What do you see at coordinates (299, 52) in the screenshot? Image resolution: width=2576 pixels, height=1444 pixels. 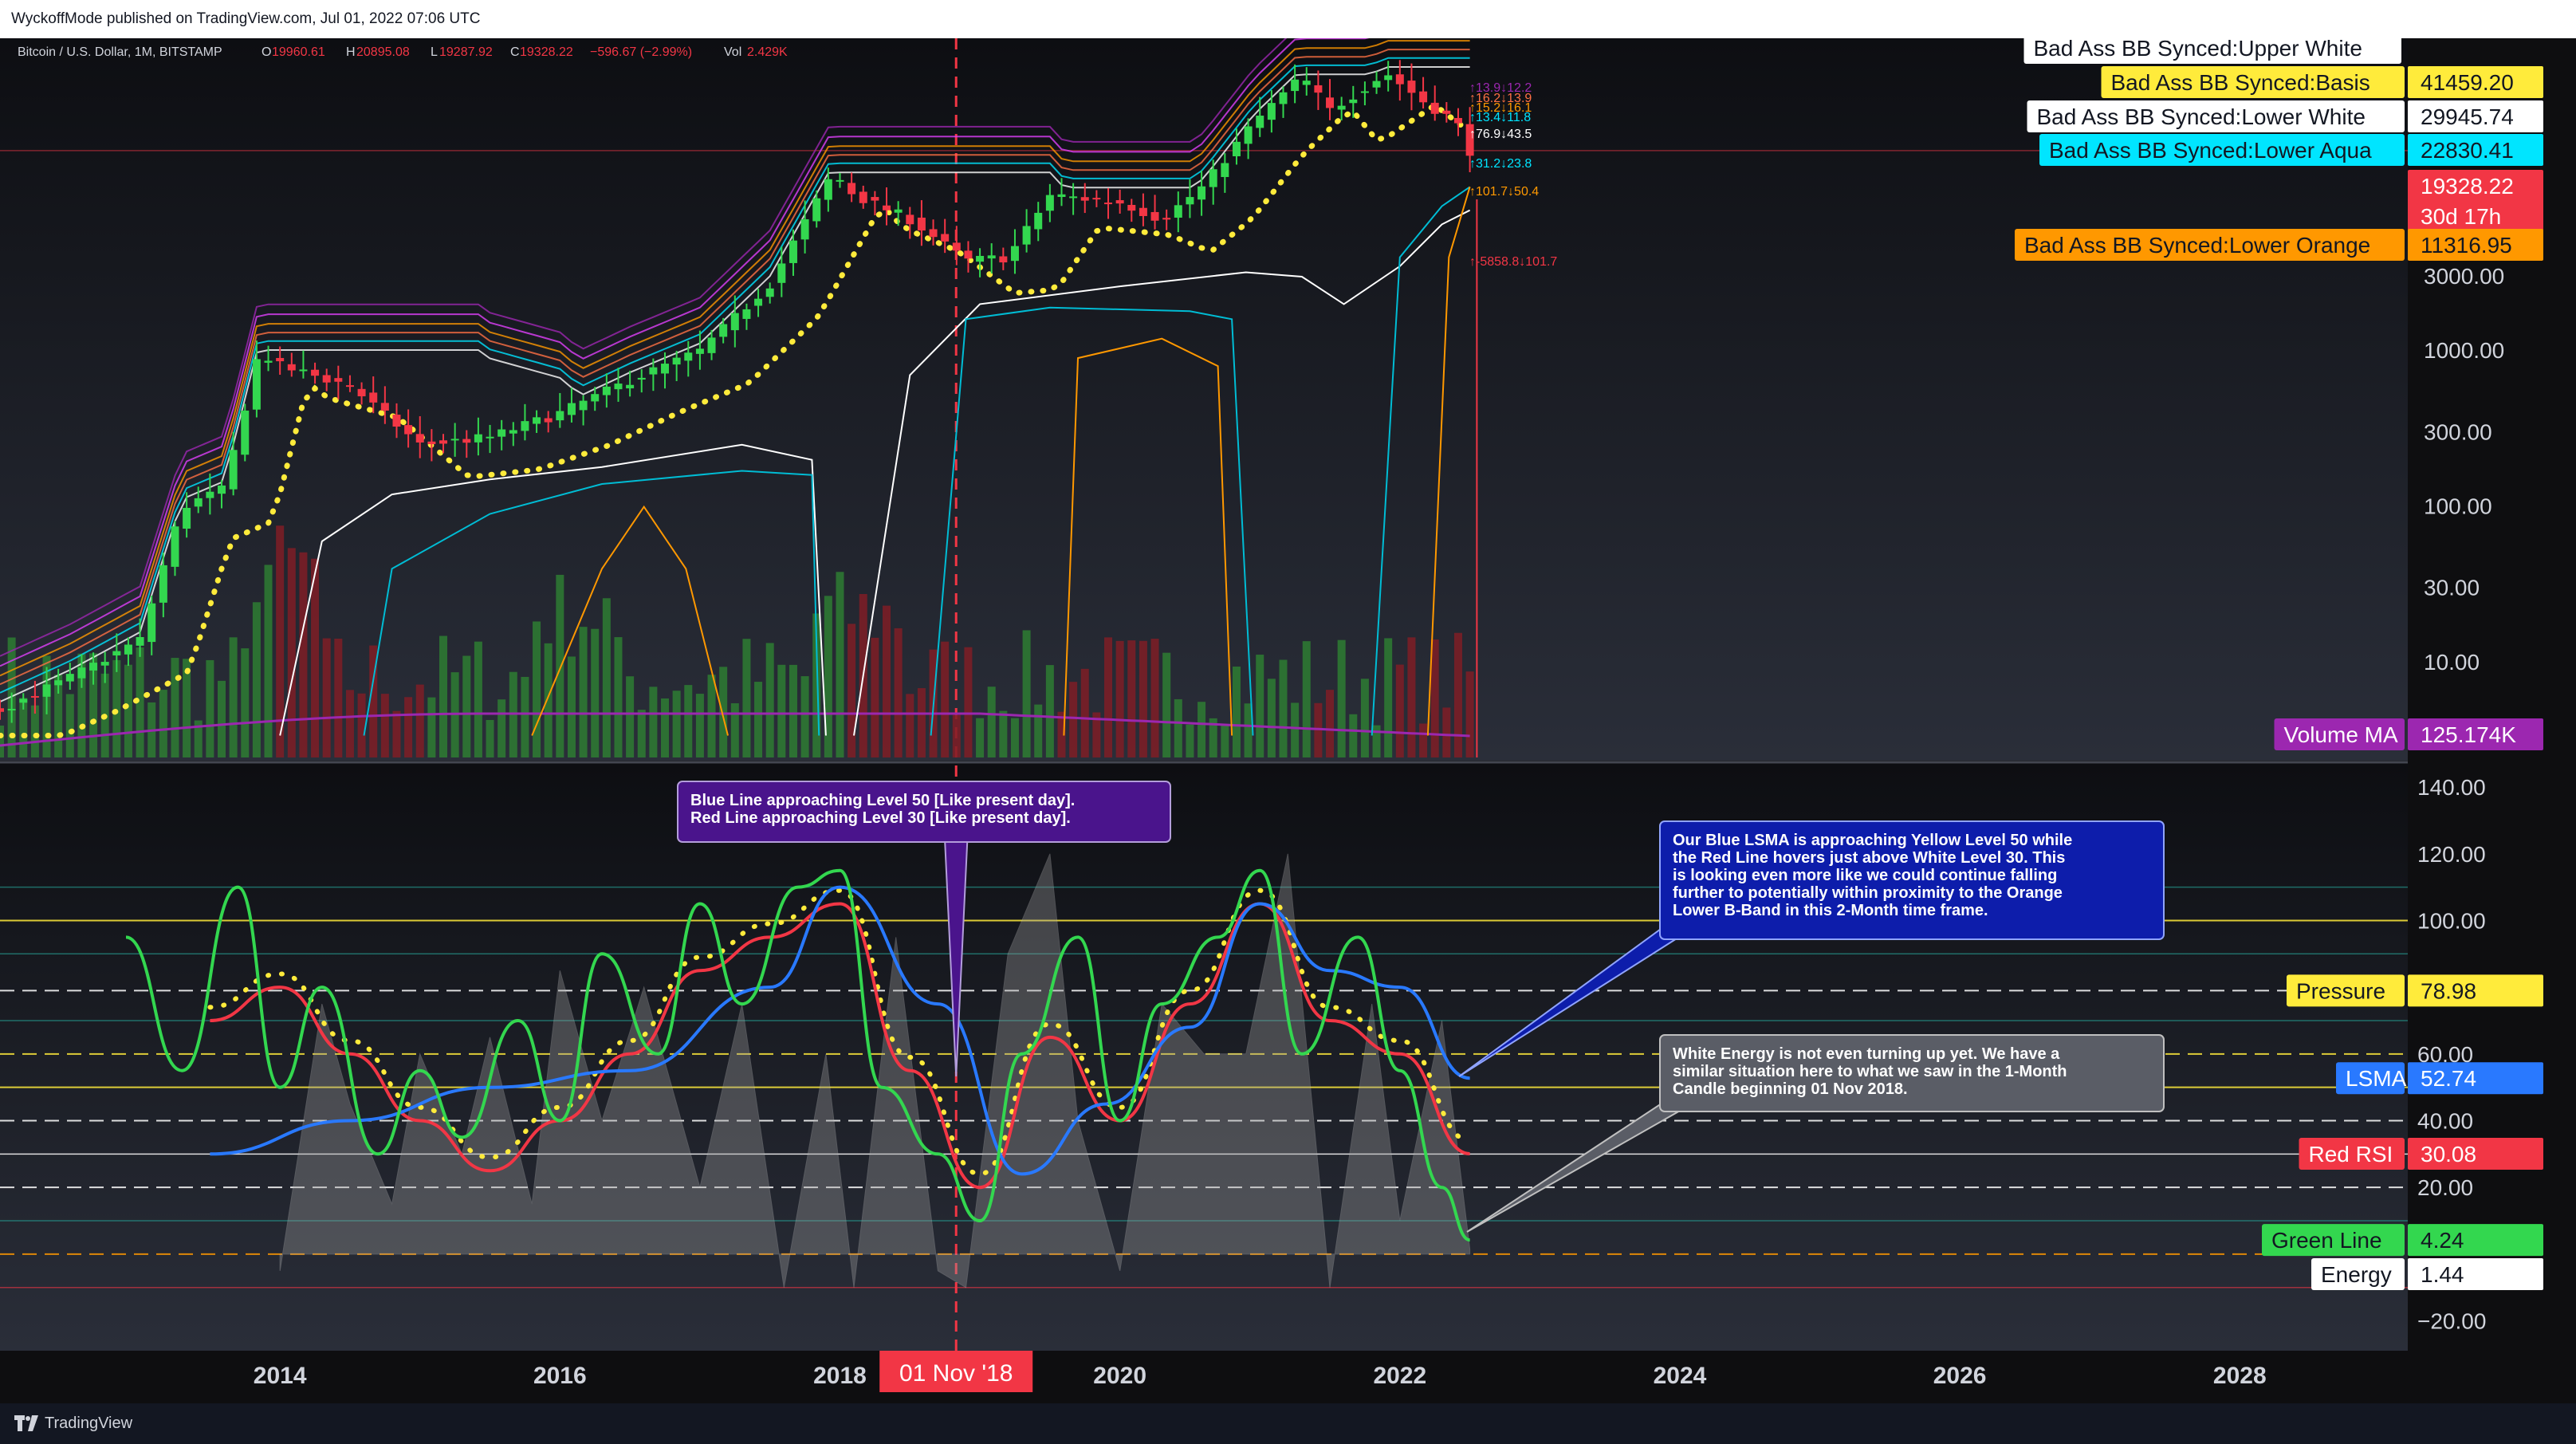 I see `ohlc-open: 19960.61` at bounding box center [299, 52].